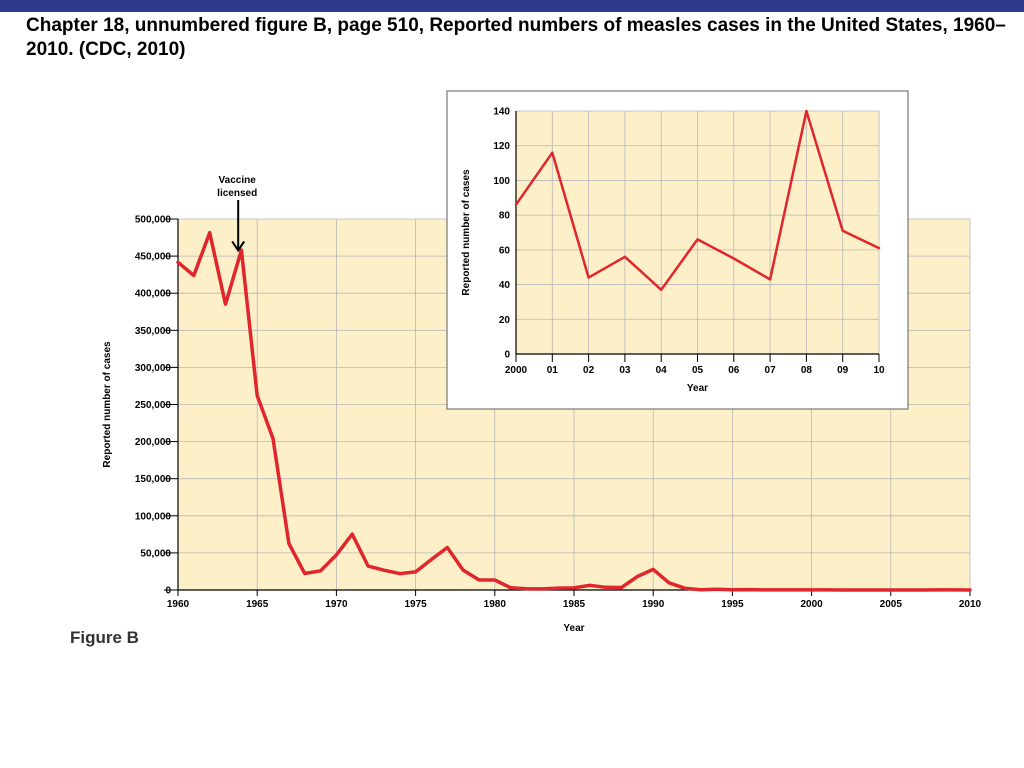 The image size is (1024, 768). I want to click on inset-series-line, so click(697, 200).